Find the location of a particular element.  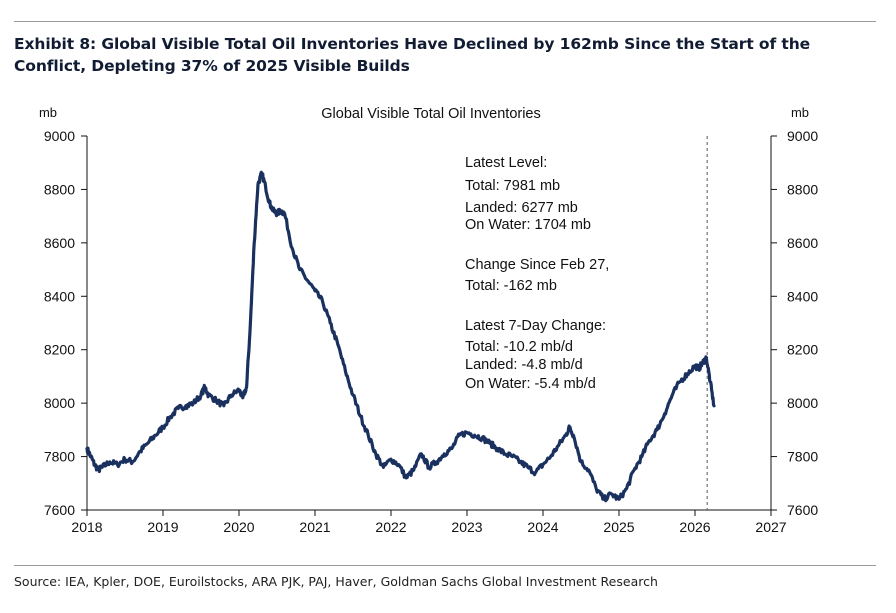

x-tick-label: 2023 is located at coordinates (466, 527).